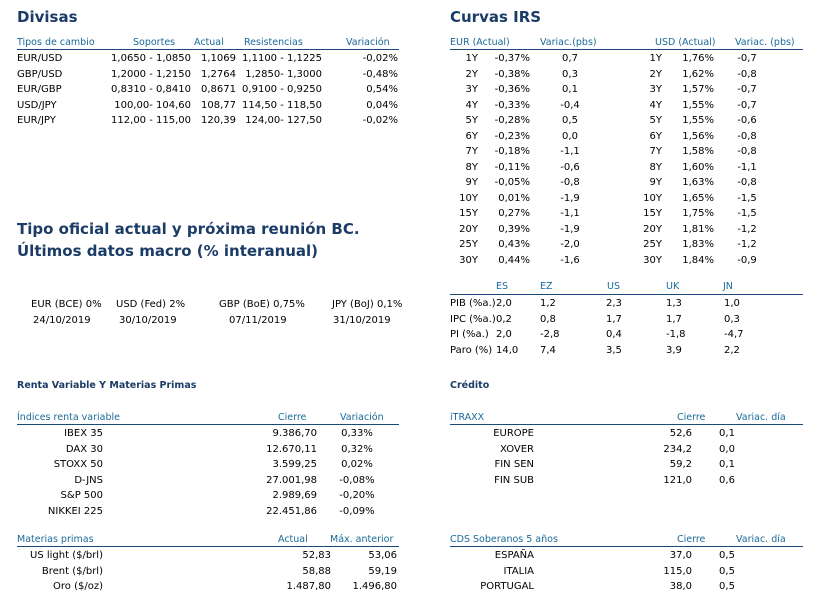 The width and height of the screenshot is (820, 609). What do you see at coordinates (218, 74) in the screenshot?
I see `divisas-row-cell: 1,2764` at bounding box center [218, 74].